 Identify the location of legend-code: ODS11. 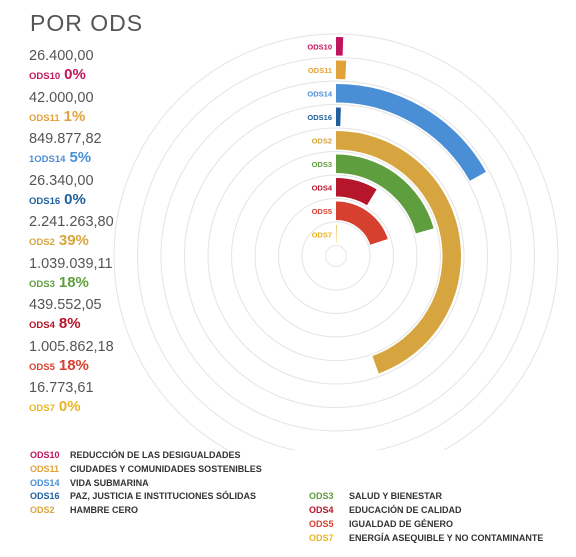
(45, 468).